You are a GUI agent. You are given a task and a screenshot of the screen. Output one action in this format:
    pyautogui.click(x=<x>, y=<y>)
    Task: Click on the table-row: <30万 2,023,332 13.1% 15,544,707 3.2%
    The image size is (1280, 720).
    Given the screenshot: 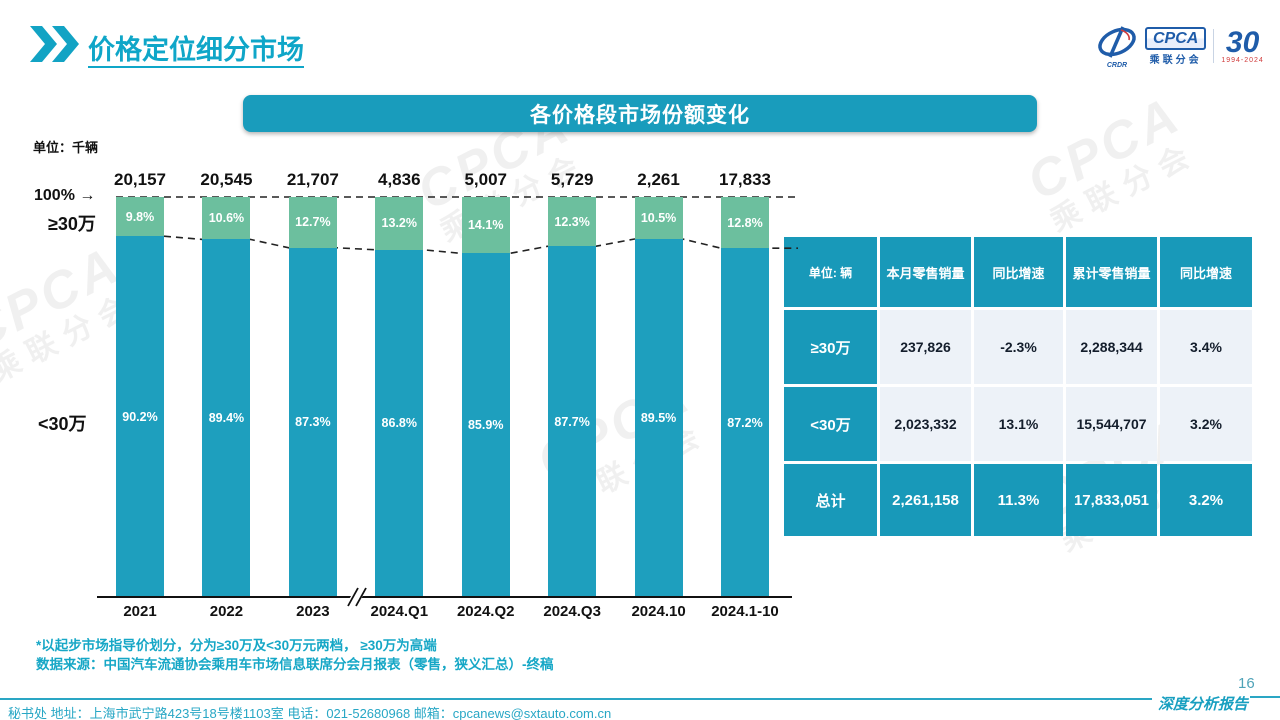 What is the action you would take?
    pyautogui.click(x=1018, y=424)
    